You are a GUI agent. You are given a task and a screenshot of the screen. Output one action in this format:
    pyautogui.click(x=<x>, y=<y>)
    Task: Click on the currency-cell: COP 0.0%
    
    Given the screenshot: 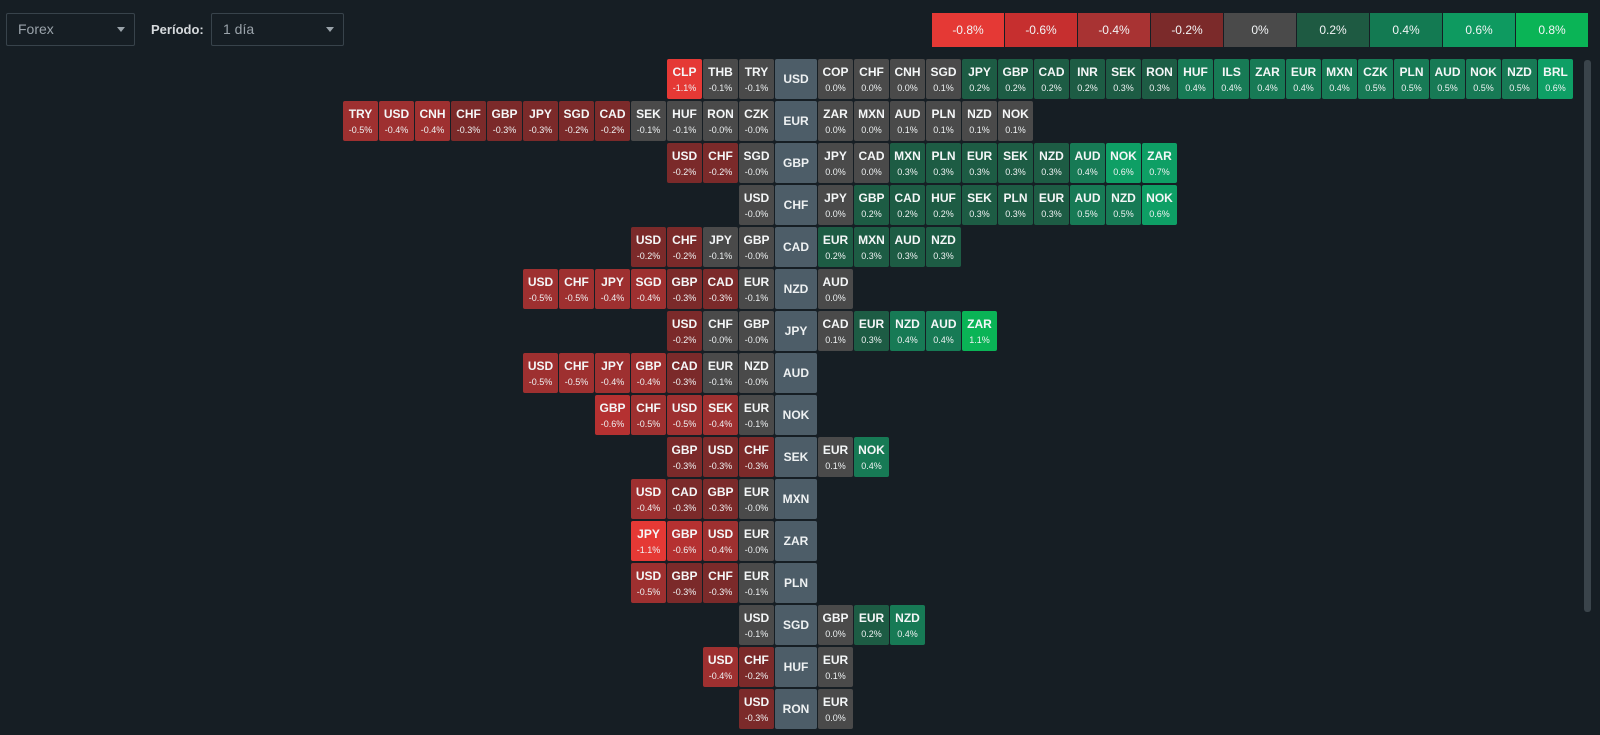 What is the action you would take?
    pyautogui.click(x=835, y=79)
    